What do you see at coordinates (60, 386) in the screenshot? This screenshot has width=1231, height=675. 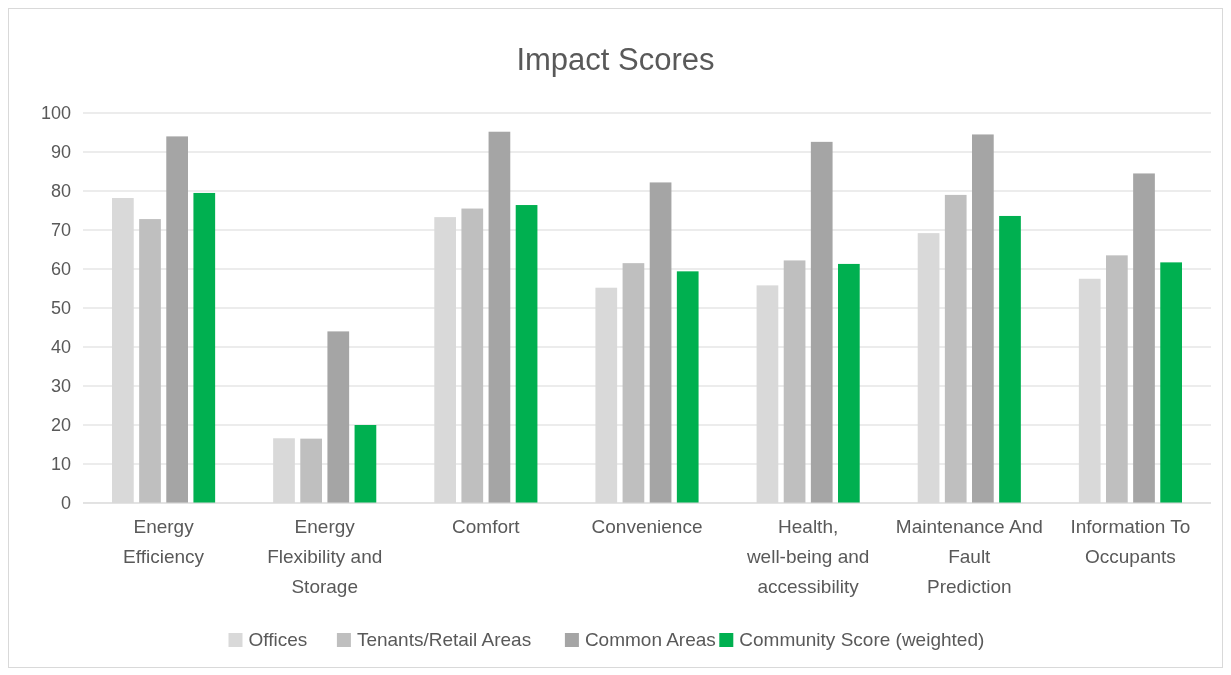 I see `y-tick-label: 30` at bounding box center [60, 386].